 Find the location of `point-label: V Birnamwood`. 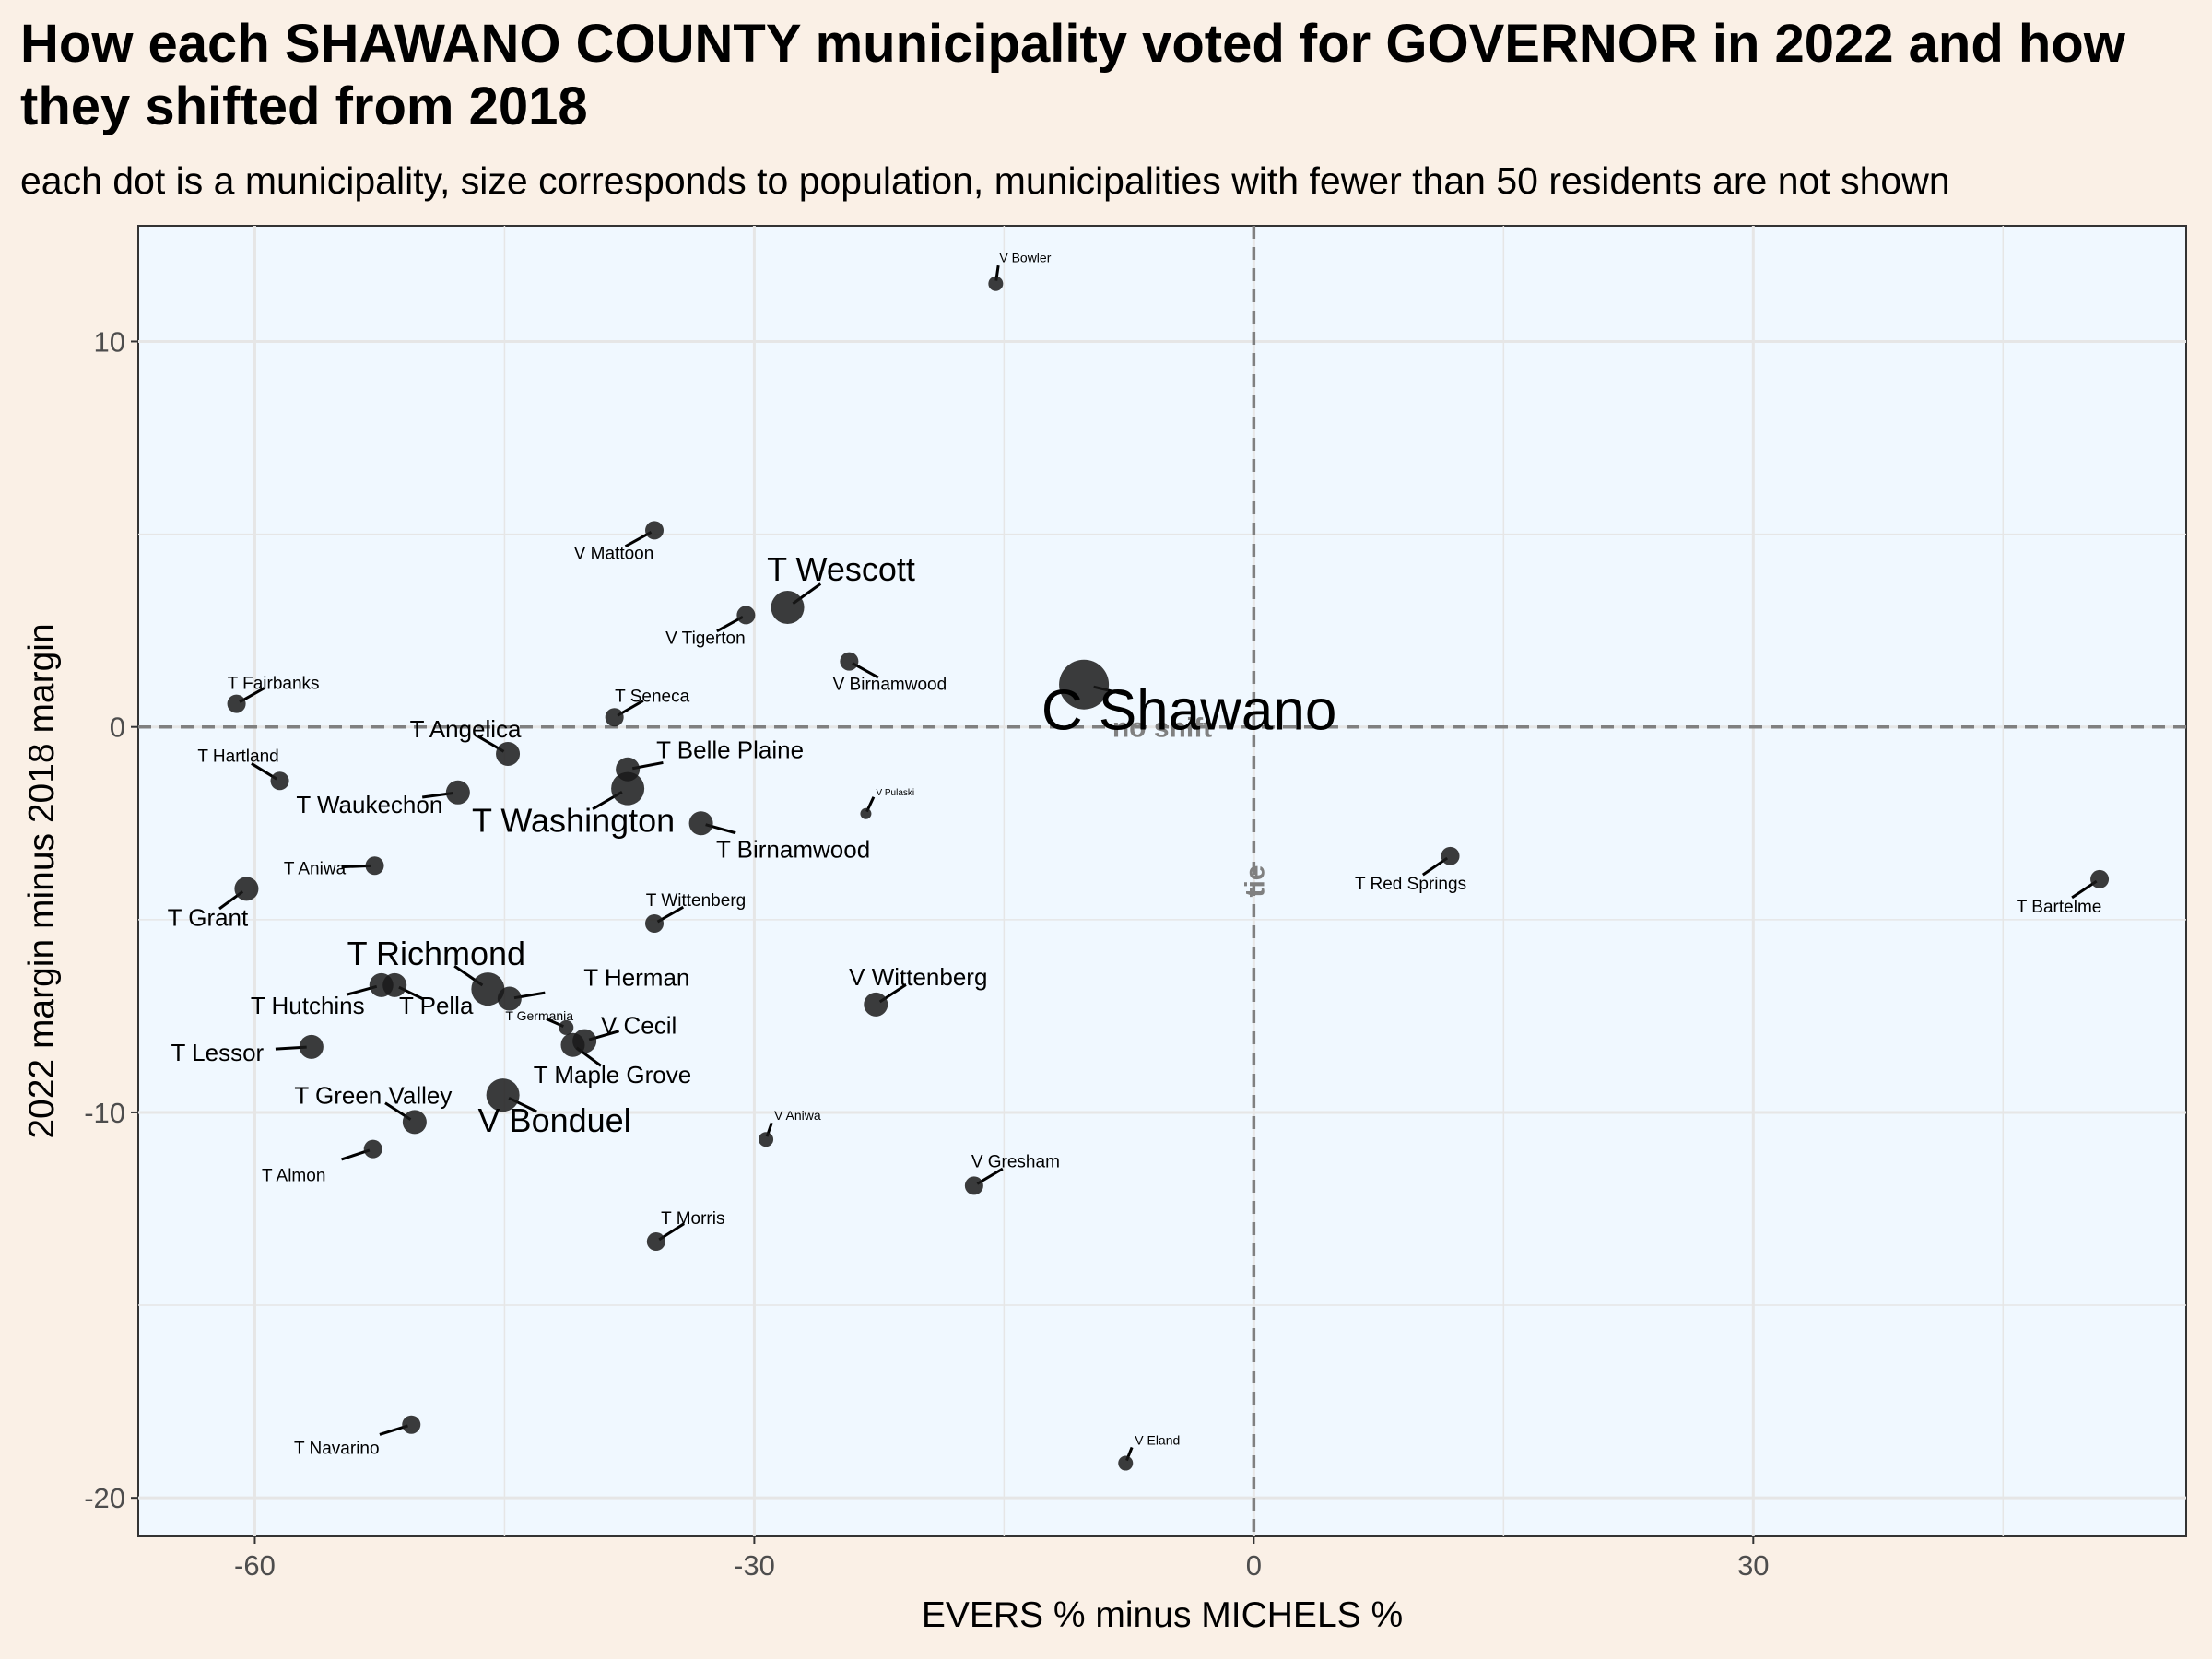

point-label: V Birnamwood is located at coordinates (890, 685).